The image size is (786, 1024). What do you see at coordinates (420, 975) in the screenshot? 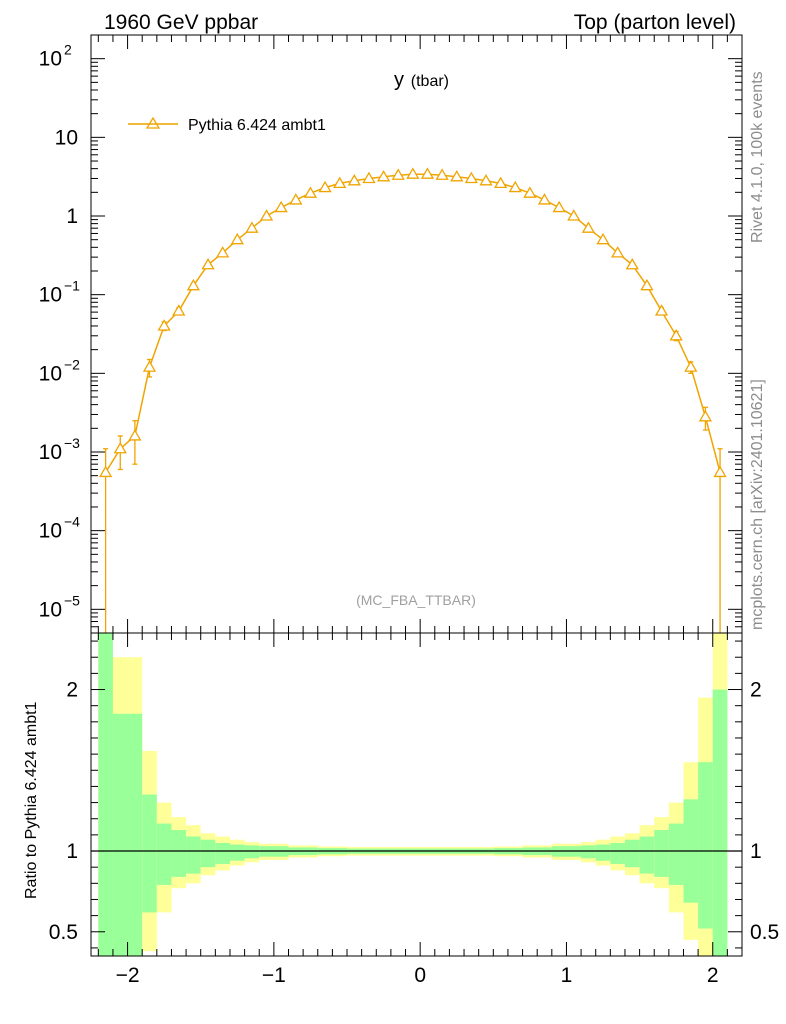
I see `ratio-xtick-label: 0` at bounding box center [420, 975].